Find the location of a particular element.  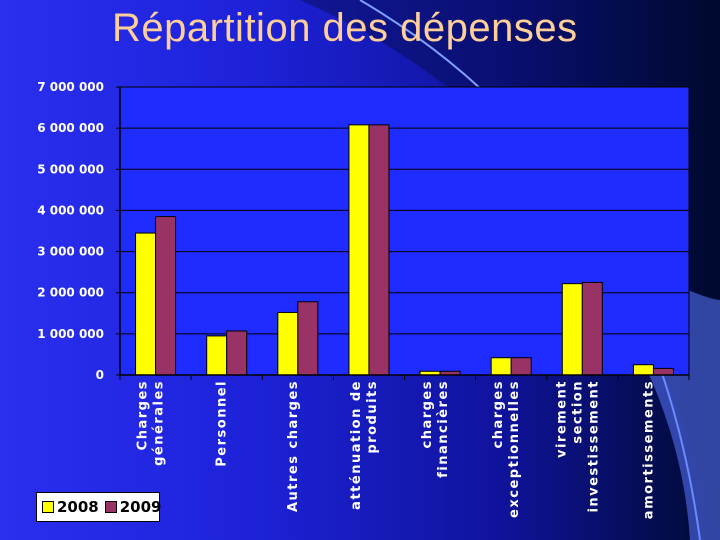

legend-swatch-2009 is located at coordinates (110, 507).